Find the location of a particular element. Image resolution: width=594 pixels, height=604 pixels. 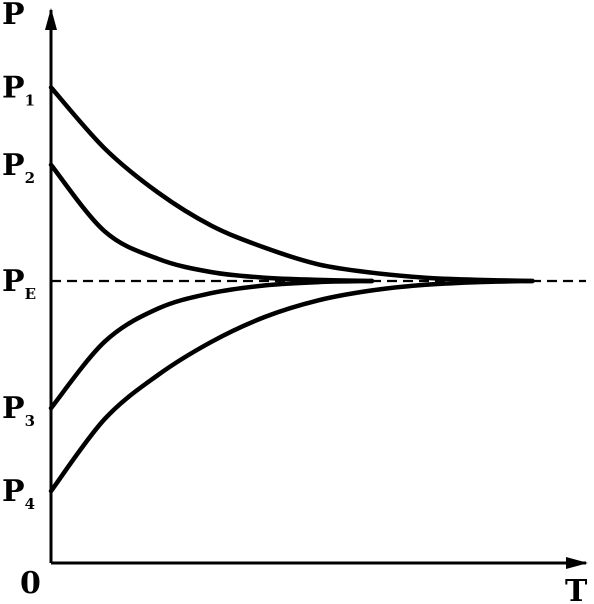

start-label-p2: P2 is located at coordinates (18, 167).